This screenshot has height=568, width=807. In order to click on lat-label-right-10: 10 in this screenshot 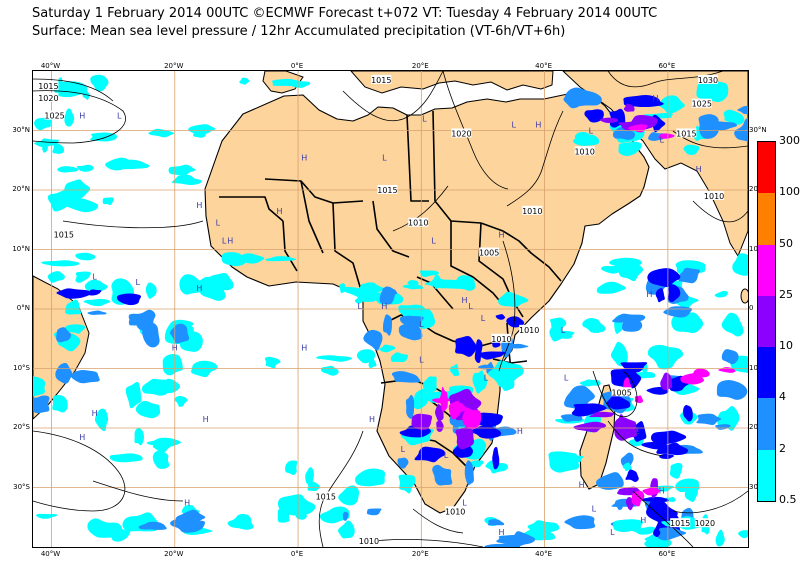, I will do `click(753, 248)`.